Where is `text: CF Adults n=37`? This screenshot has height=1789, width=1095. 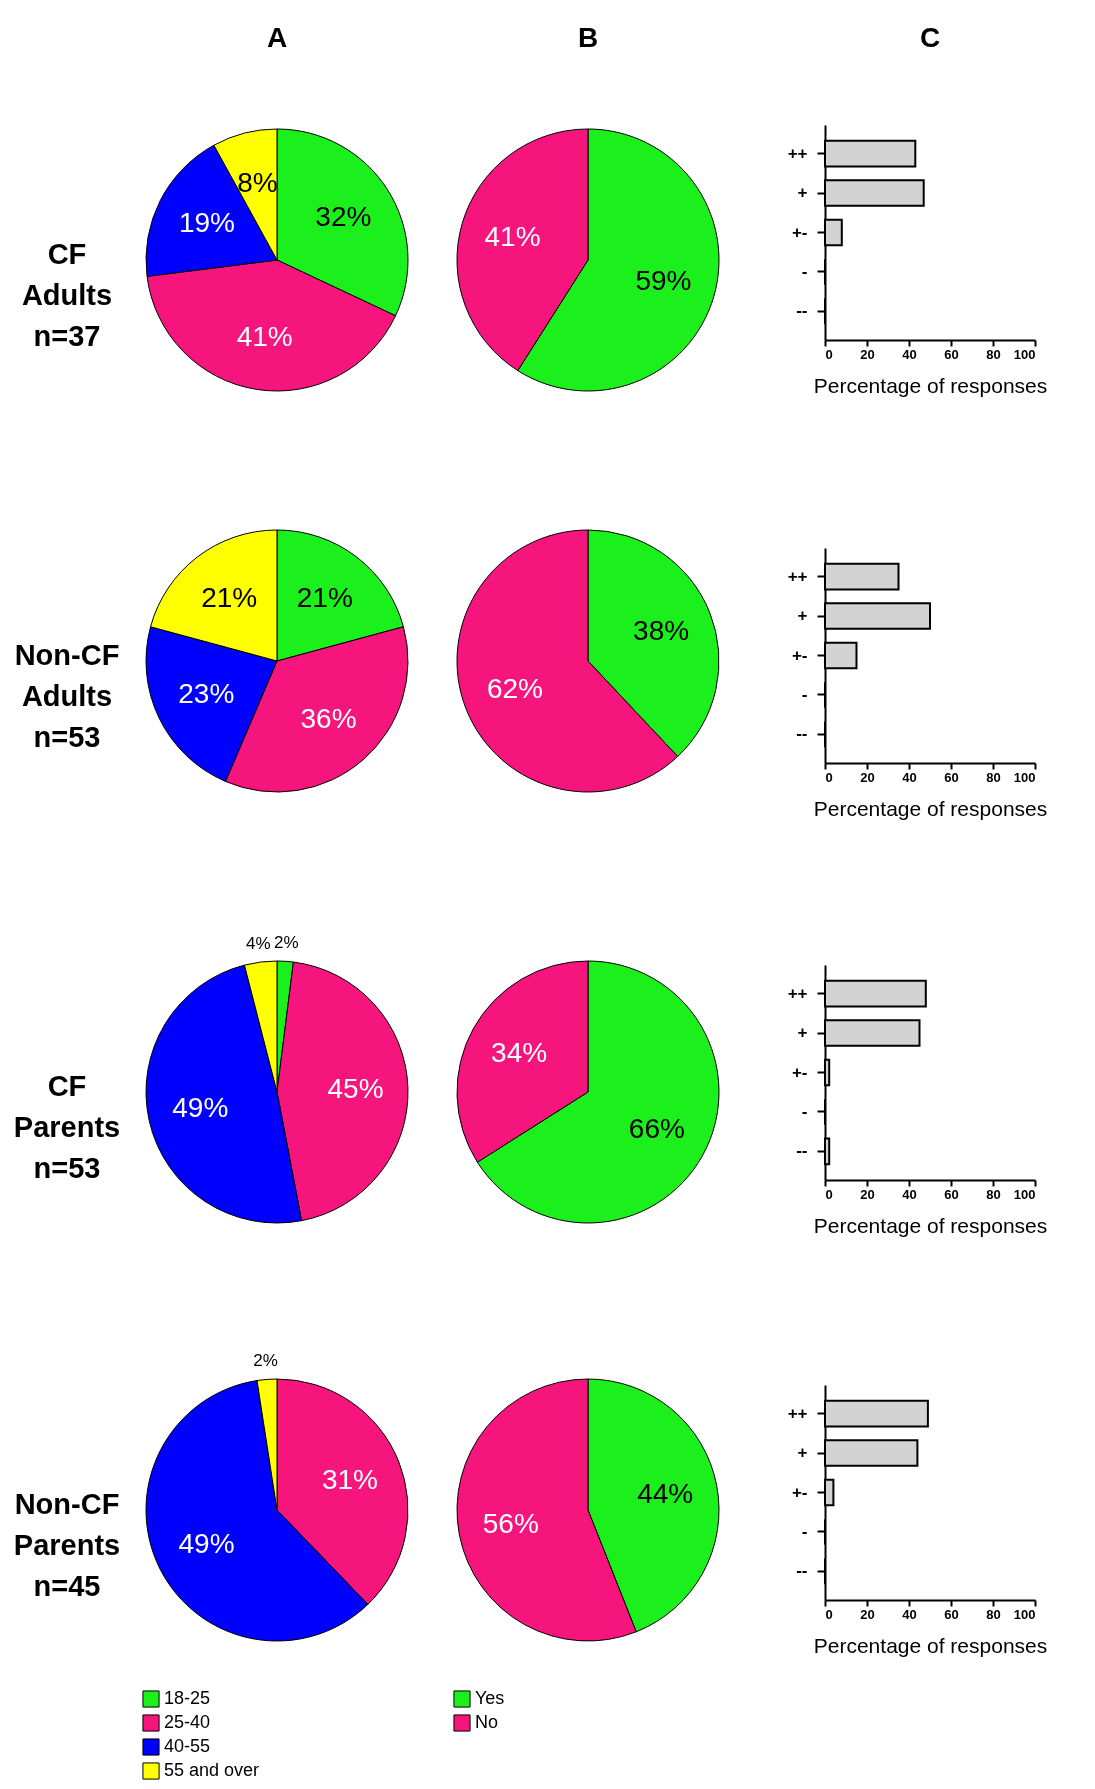 text: CF Adults n=37 is located at coordinates (67, 295).